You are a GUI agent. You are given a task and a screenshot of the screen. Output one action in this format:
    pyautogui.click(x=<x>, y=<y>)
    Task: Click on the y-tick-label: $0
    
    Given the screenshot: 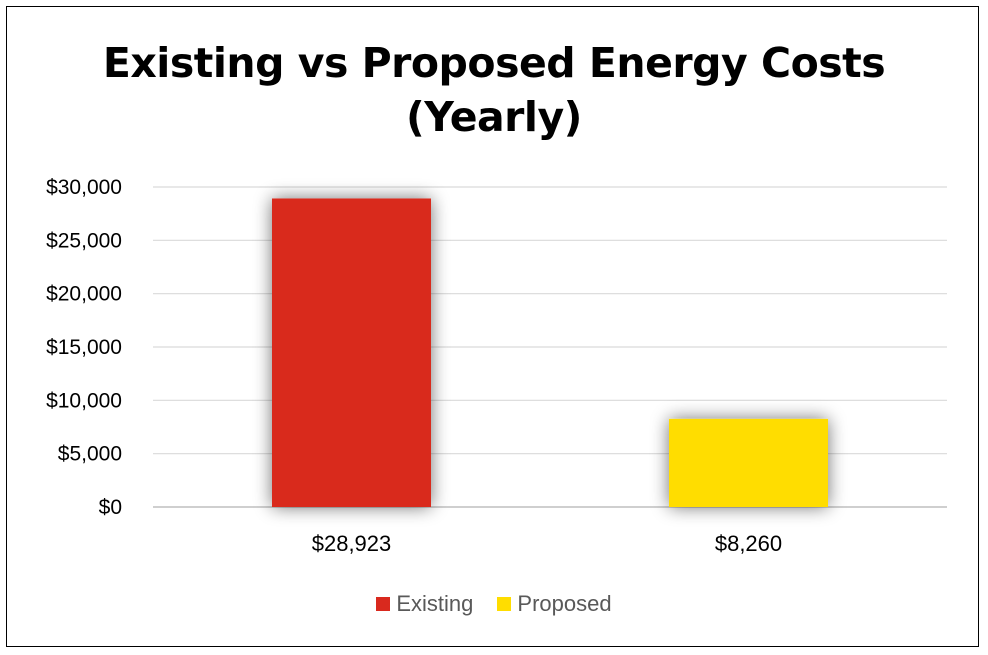 What is the action you would take?
    pyautogui.click(x=110, y=507)
    